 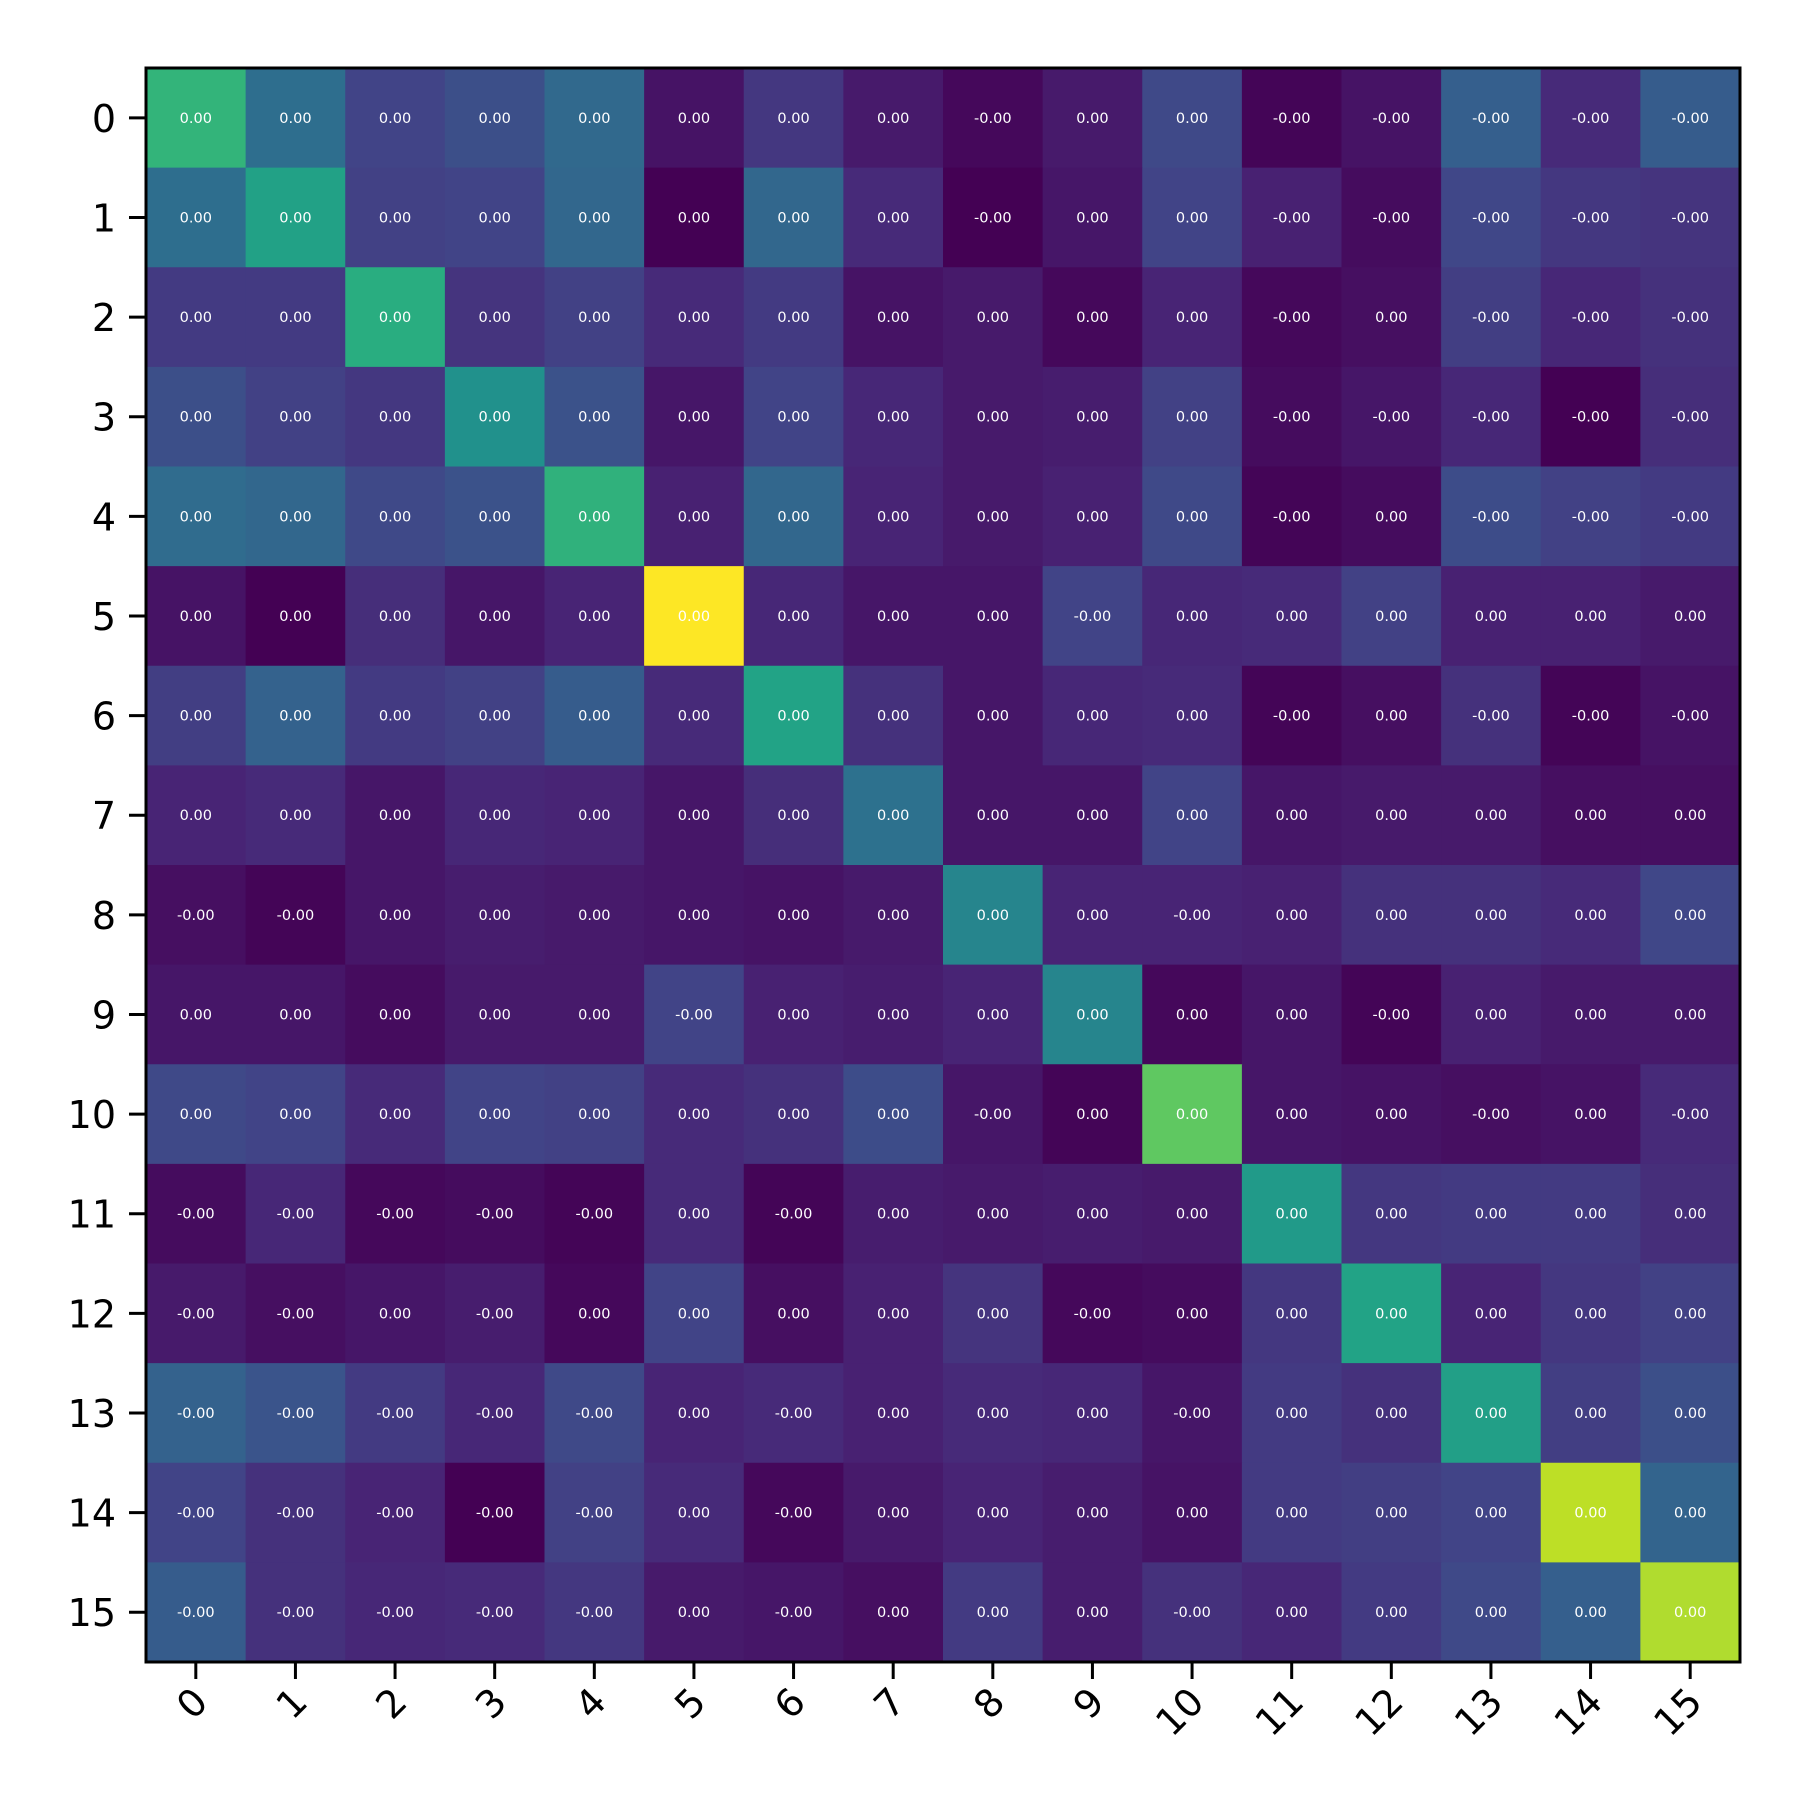 What do you see at coordinates (395, 1314) in the screenshot?
I see `cell-value-label-r12-c2: 0.00` at bounding box center [395, 1314].